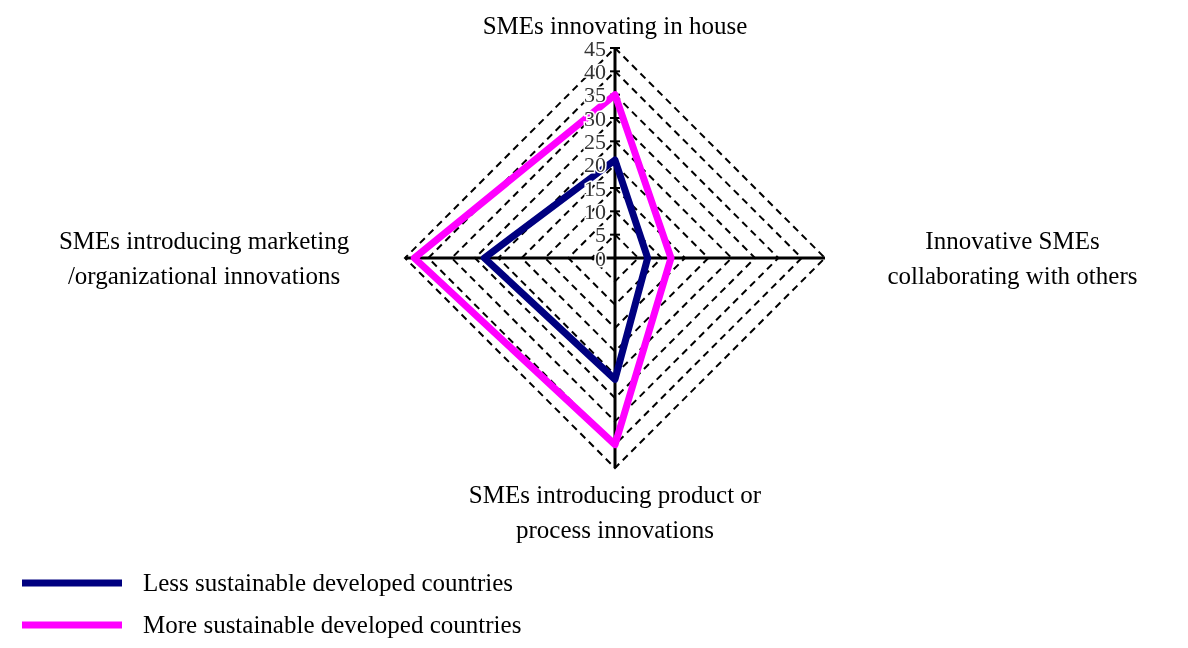  What do you see at coordinates (615, 512) in the screenshot?
I see `spoke-label: SMEs introducing product or process innovations` at bounding box center [615, 512].